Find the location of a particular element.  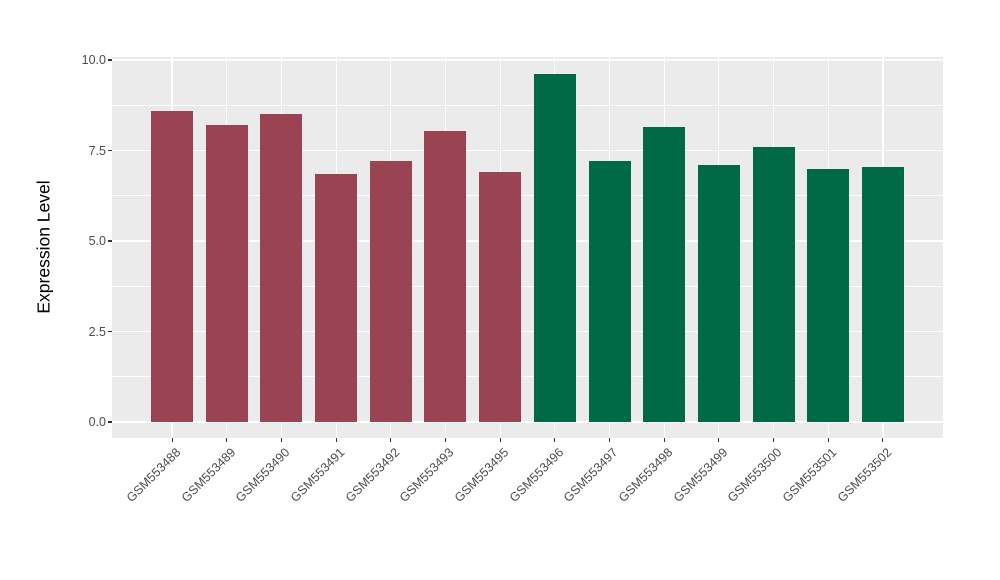

x-tick-label: GSM553495 is located at coordinates (481, 475).